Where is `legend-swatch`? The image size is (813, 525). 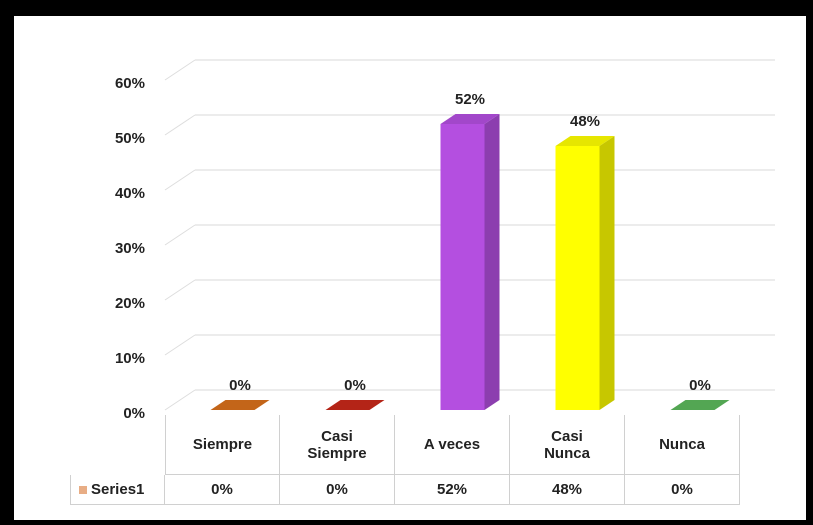 legend-swatch is located at coordinates (83, 489).